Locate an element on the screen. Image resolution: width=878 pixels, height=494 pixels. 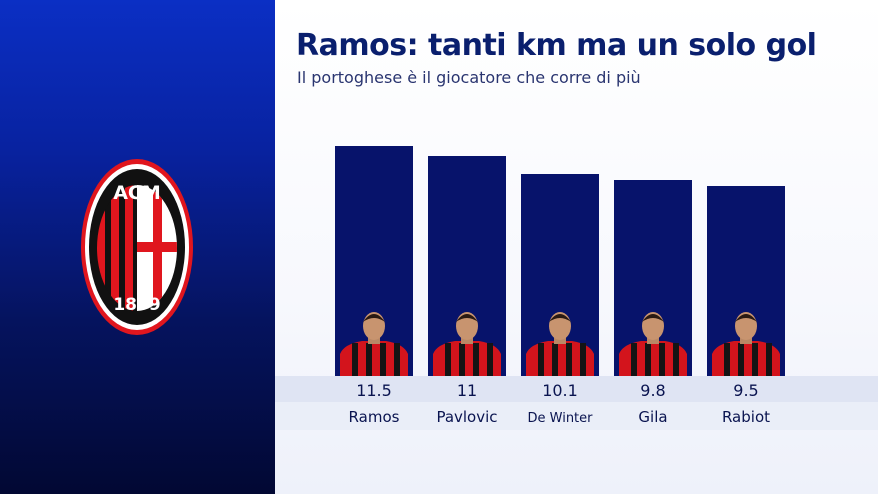
value-label: 9.8 is located at coordinates (652, 390).